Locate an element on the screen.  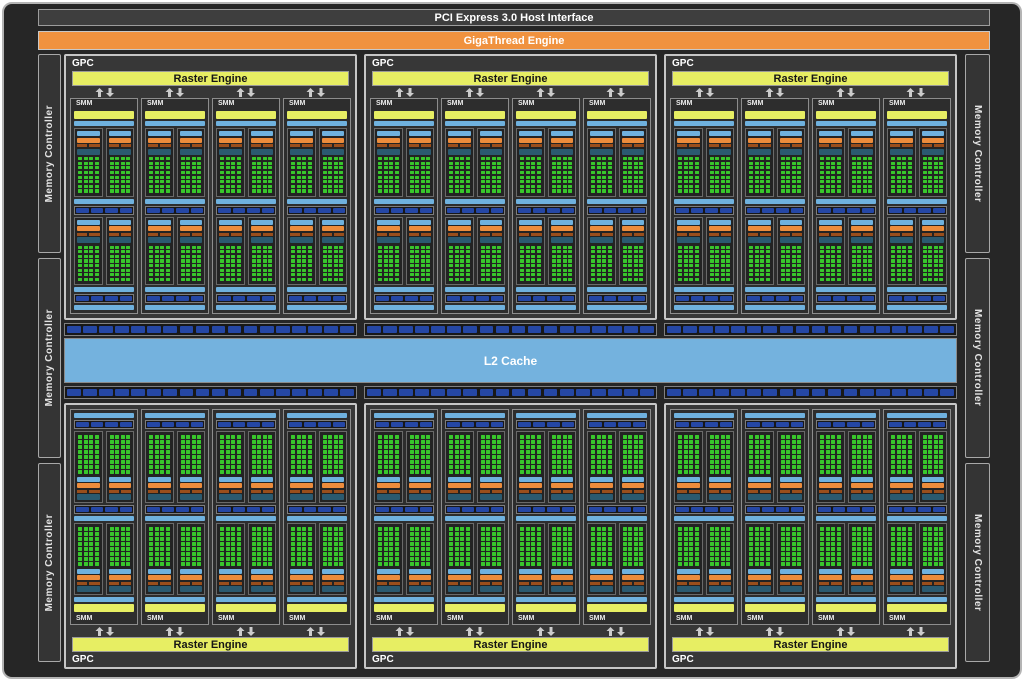
polymorph-engine-bar is located at coordinates (546, 115).